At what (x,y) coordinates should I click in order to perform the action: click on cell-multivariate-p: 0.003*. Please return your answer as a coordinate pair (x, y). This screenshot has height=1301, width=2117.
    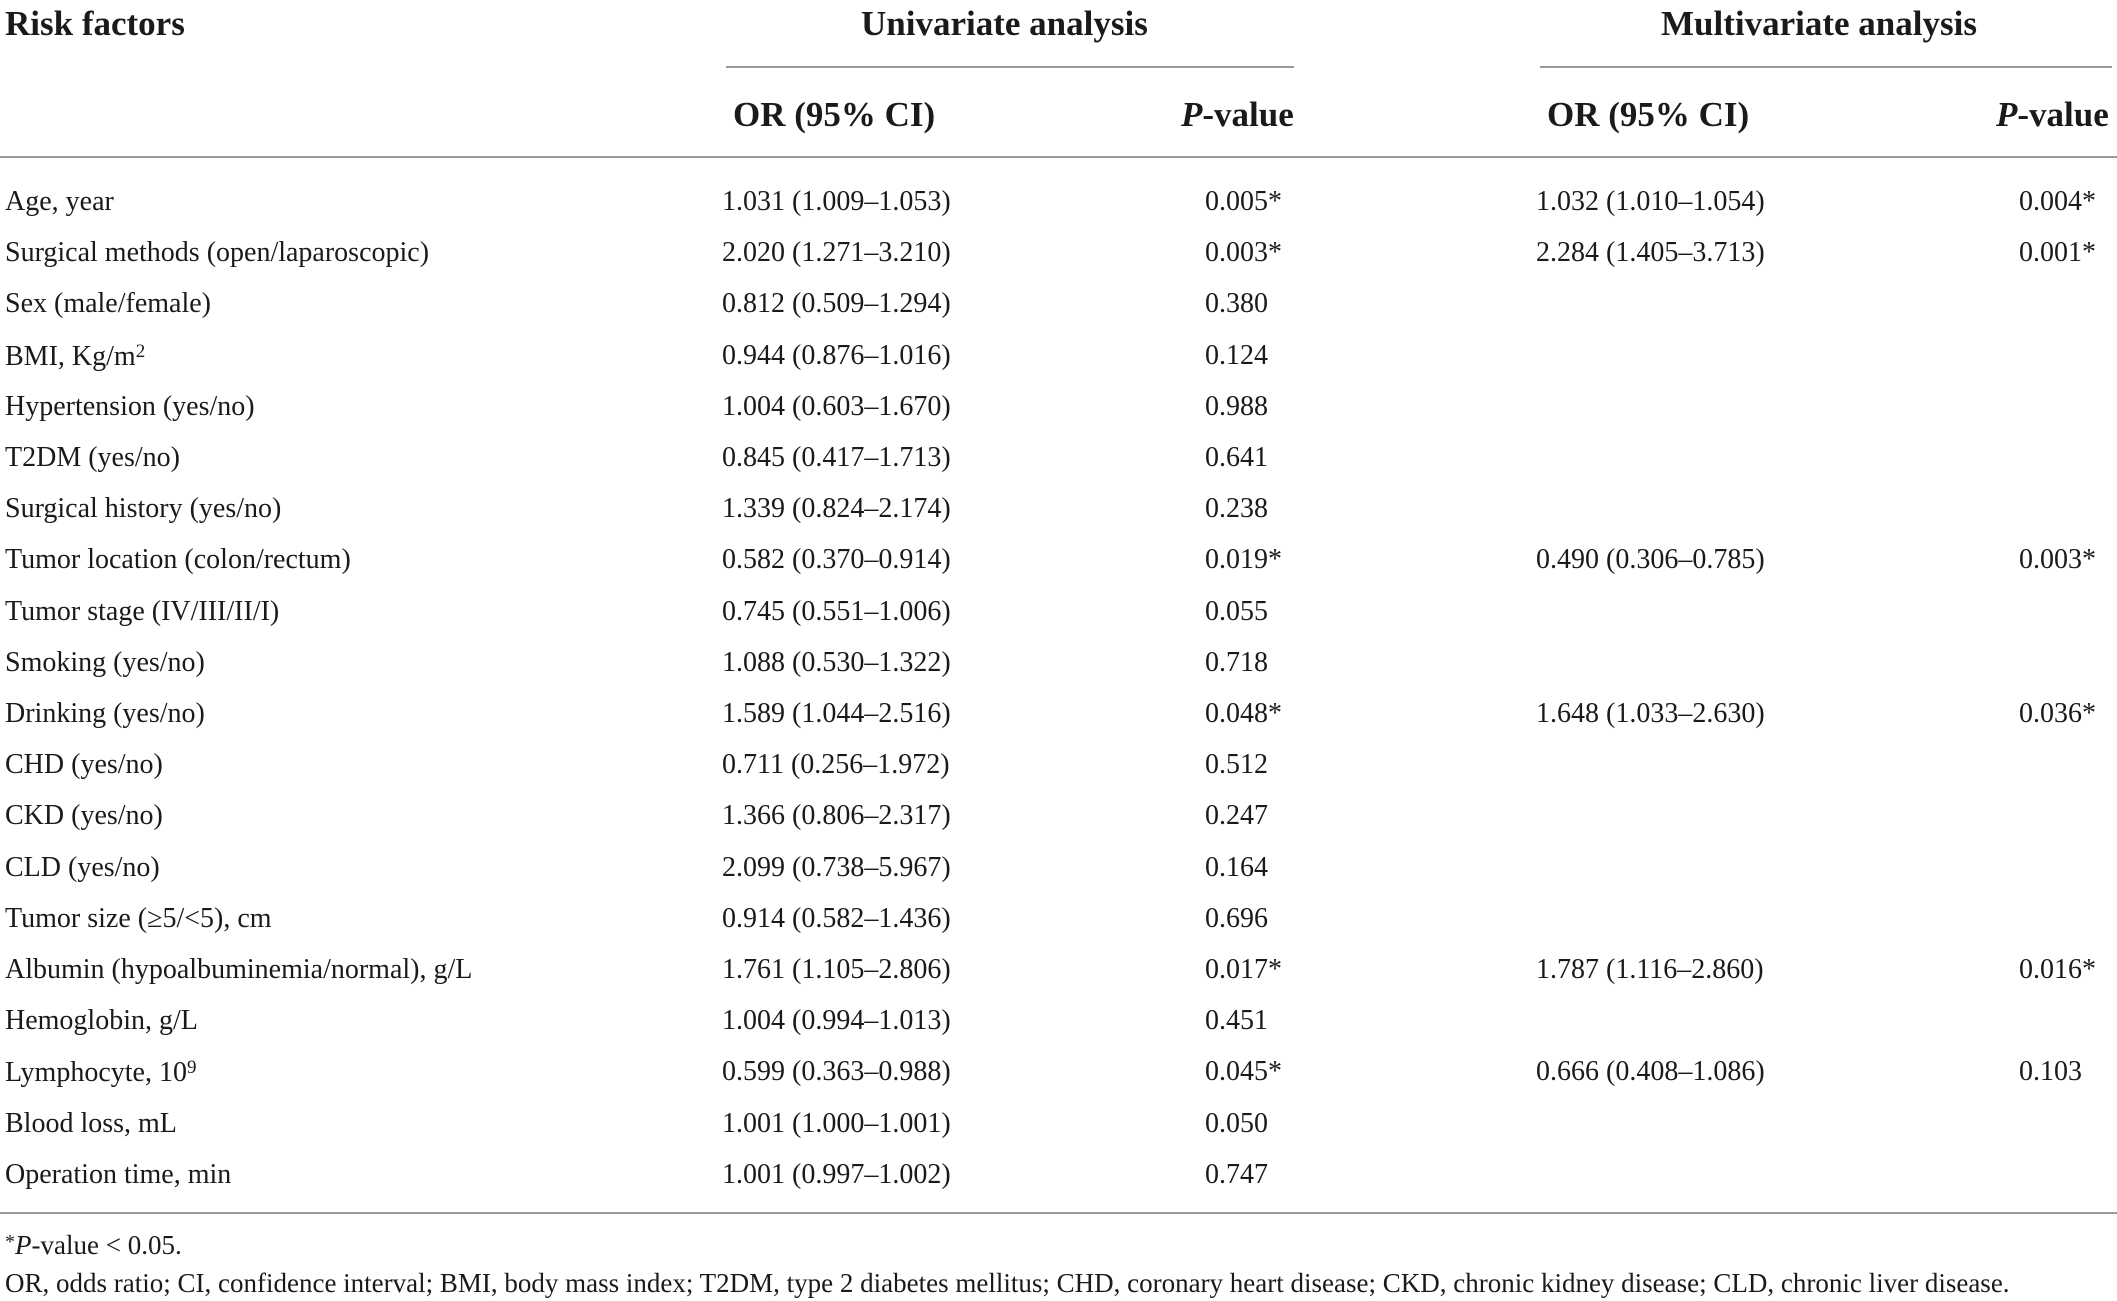
    Looking at the image, I should click on (2057, 559).